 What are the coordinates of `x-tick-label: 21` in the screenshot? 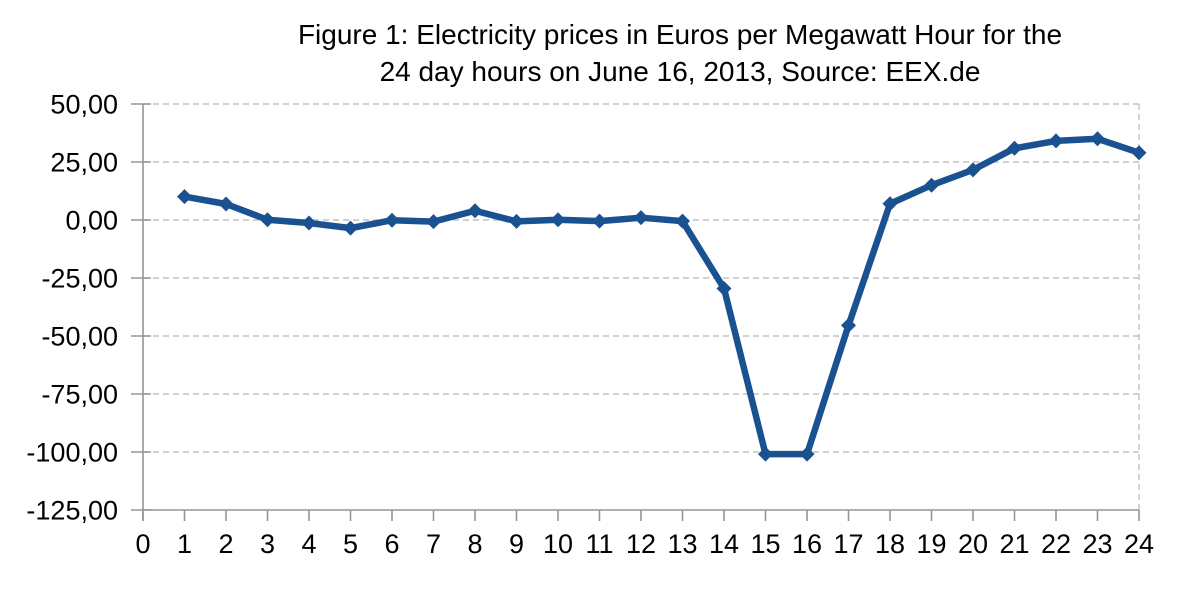 It's located at (1014, 544).